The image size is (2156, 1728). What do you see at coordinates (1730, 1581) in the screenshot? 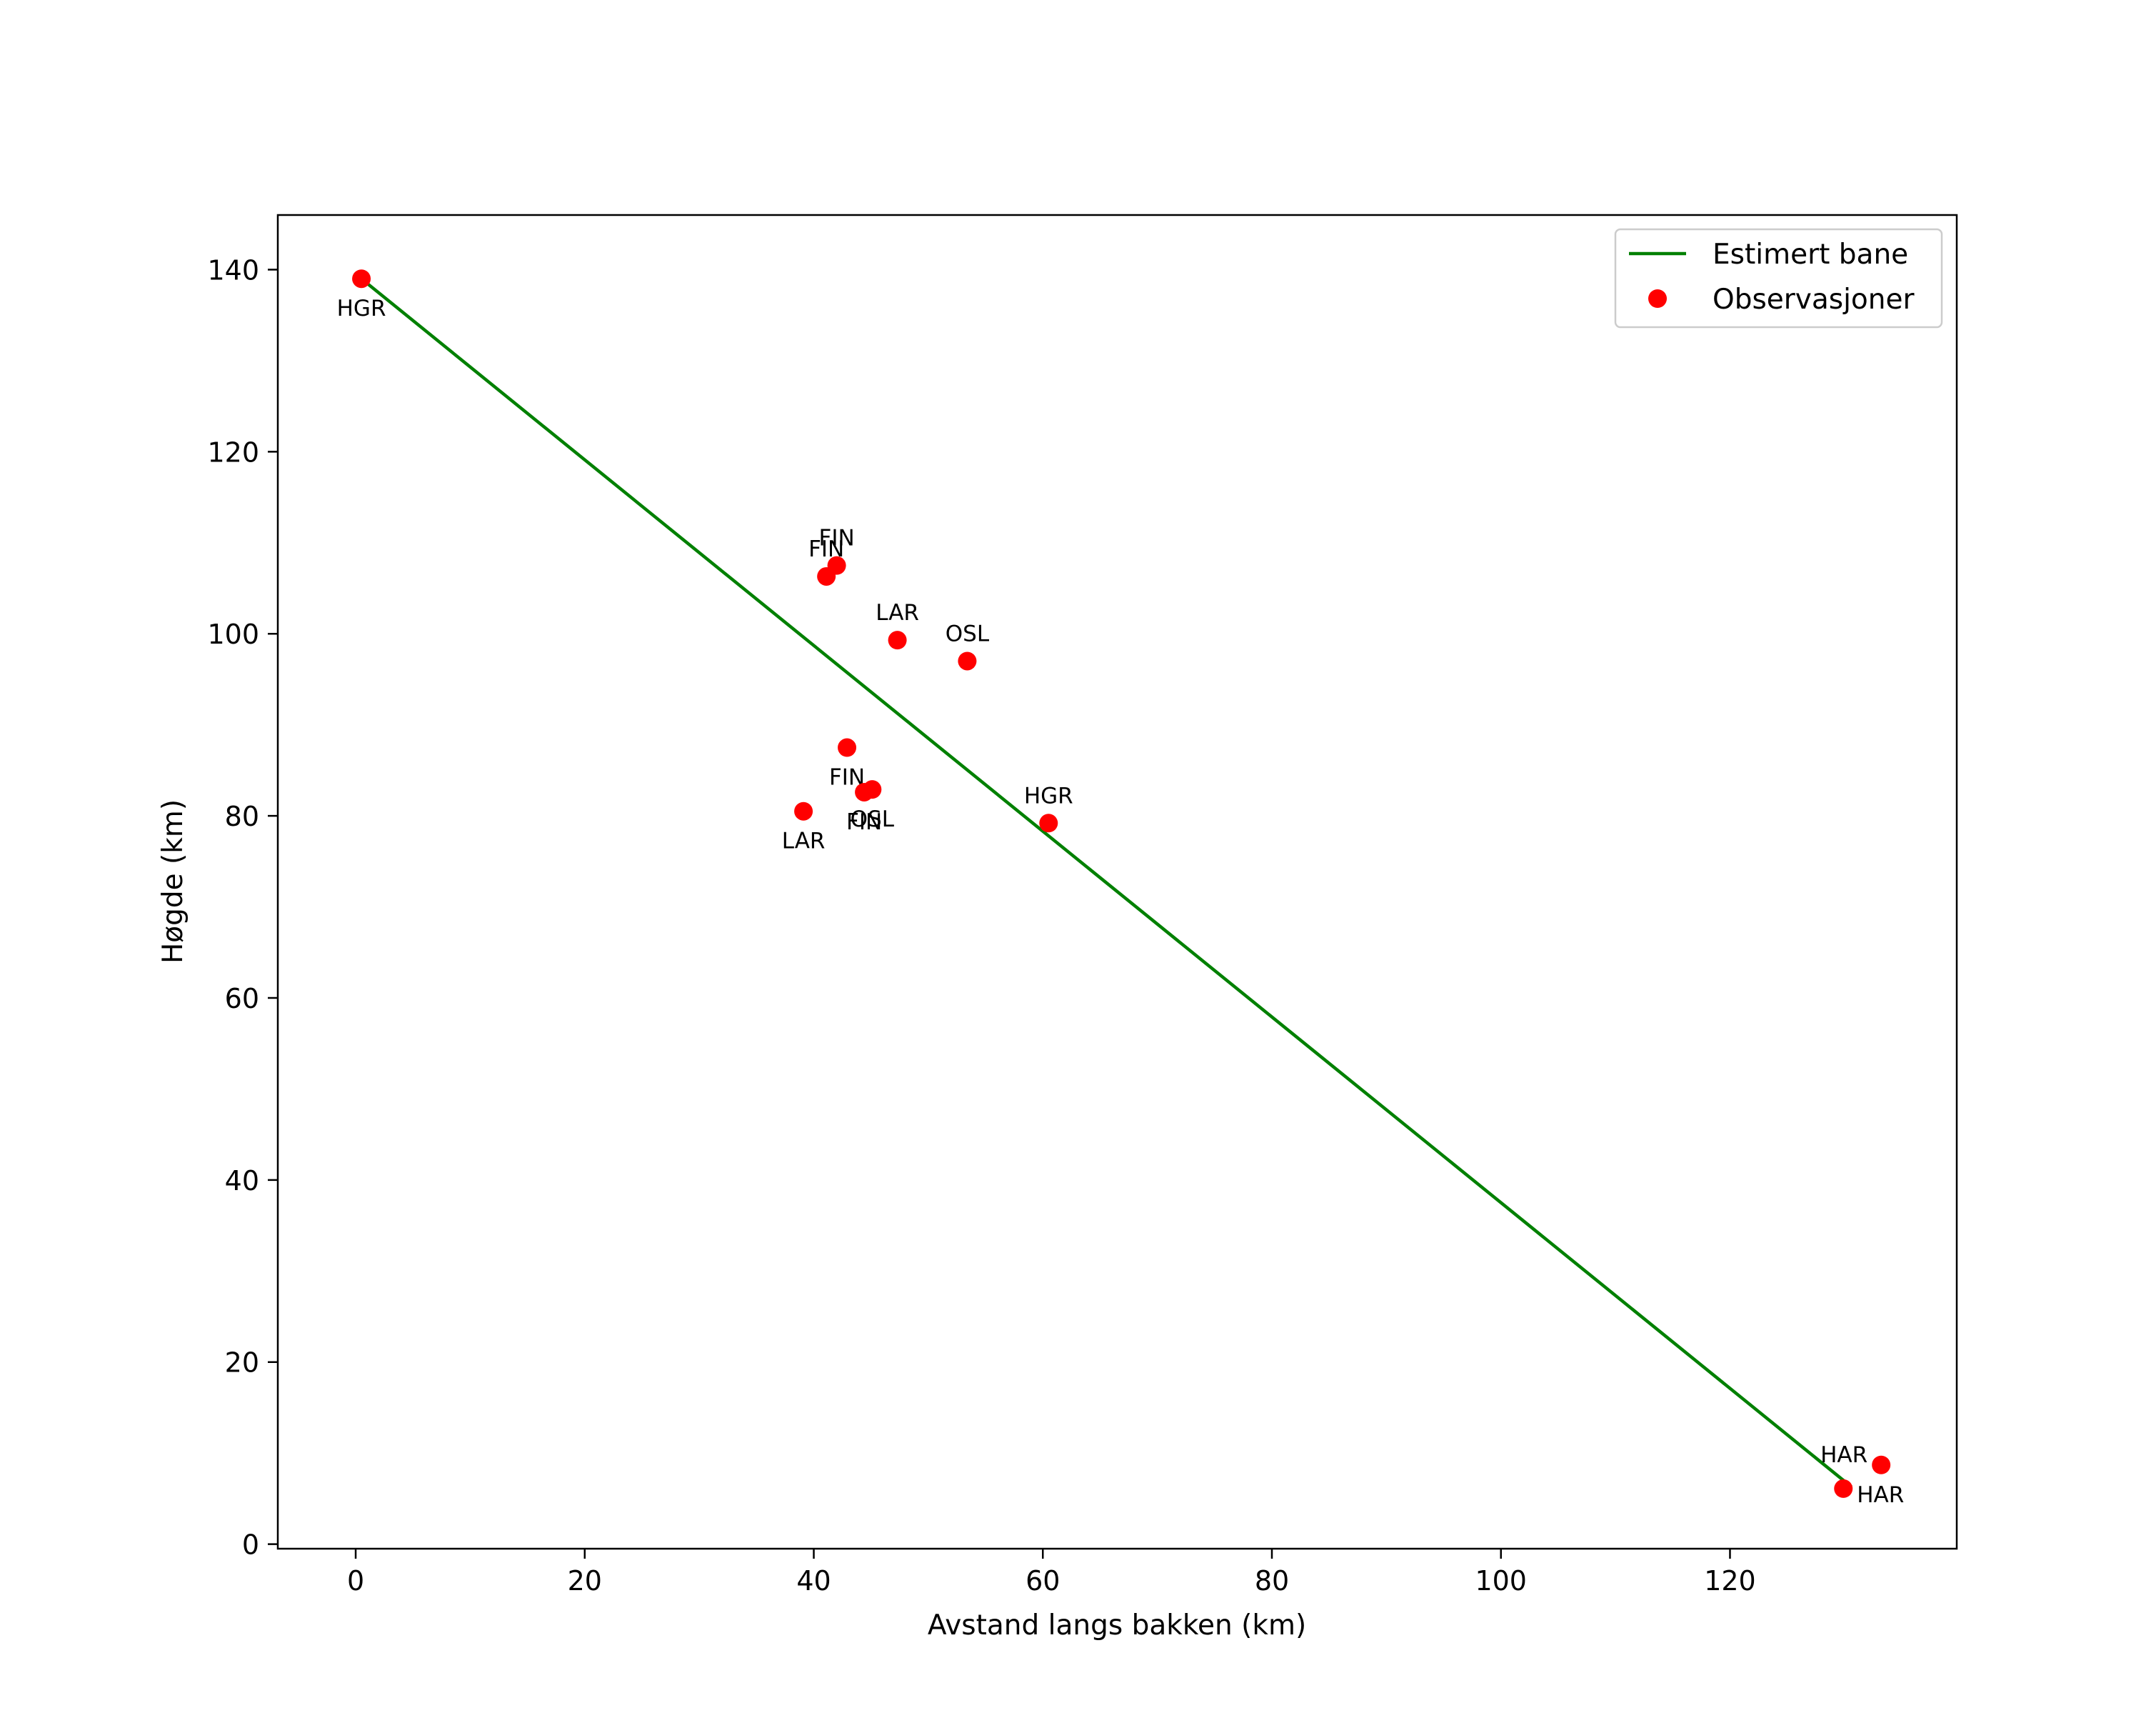
I see `x-tick-label: 120` at bounding box center [1730, 1581].